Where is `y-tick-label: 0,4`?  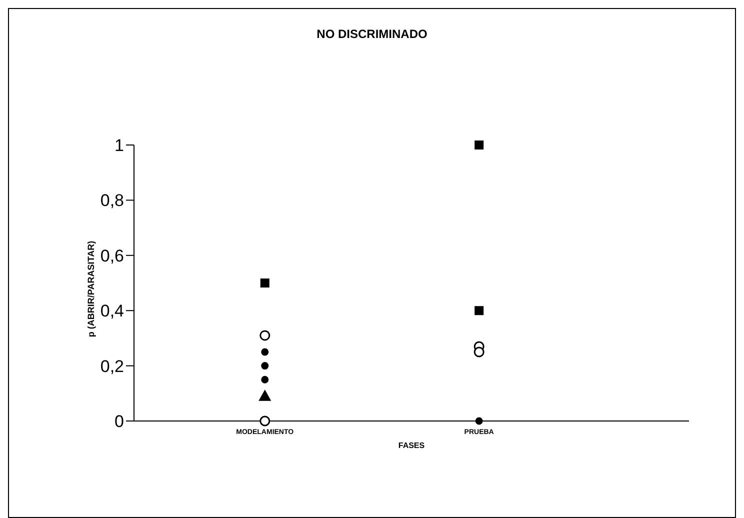
y-tick-label: 0,4 is located at coordinates (112, 311).